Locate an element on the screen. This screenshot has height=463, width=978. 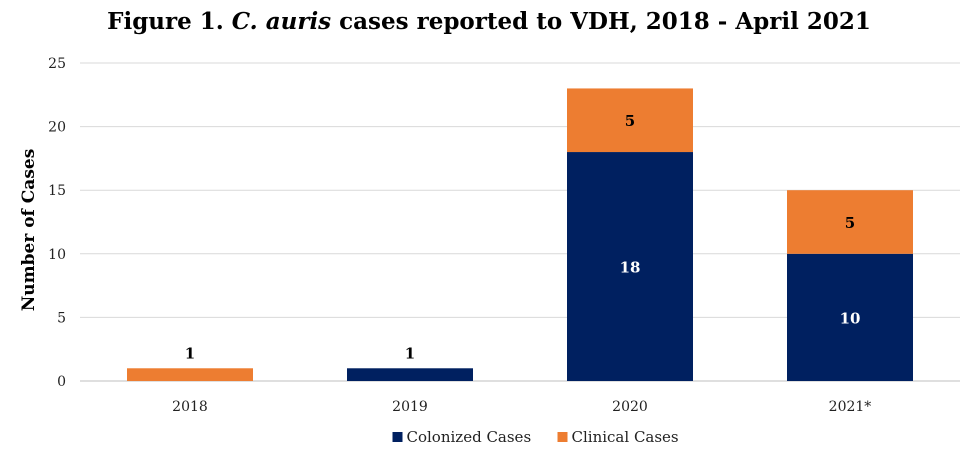
y-tick-label: 10 is located at coordinates (57, 255).